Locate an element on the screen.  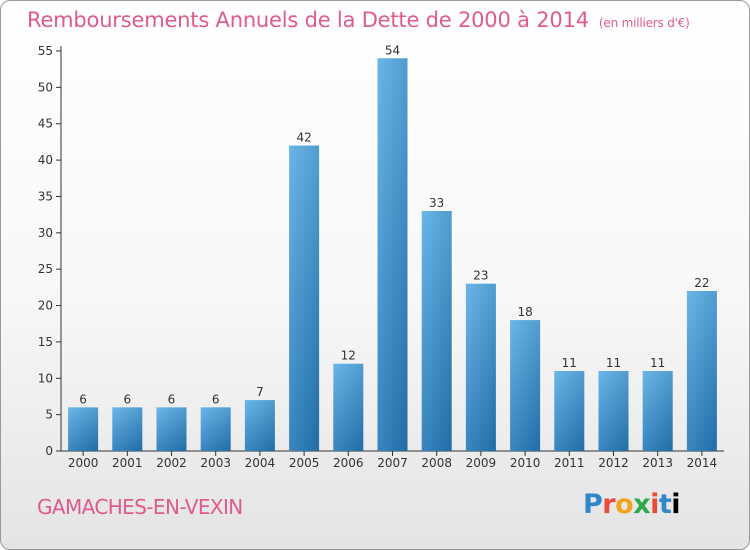
brand-letter: x is located at coordinates (642, 504).